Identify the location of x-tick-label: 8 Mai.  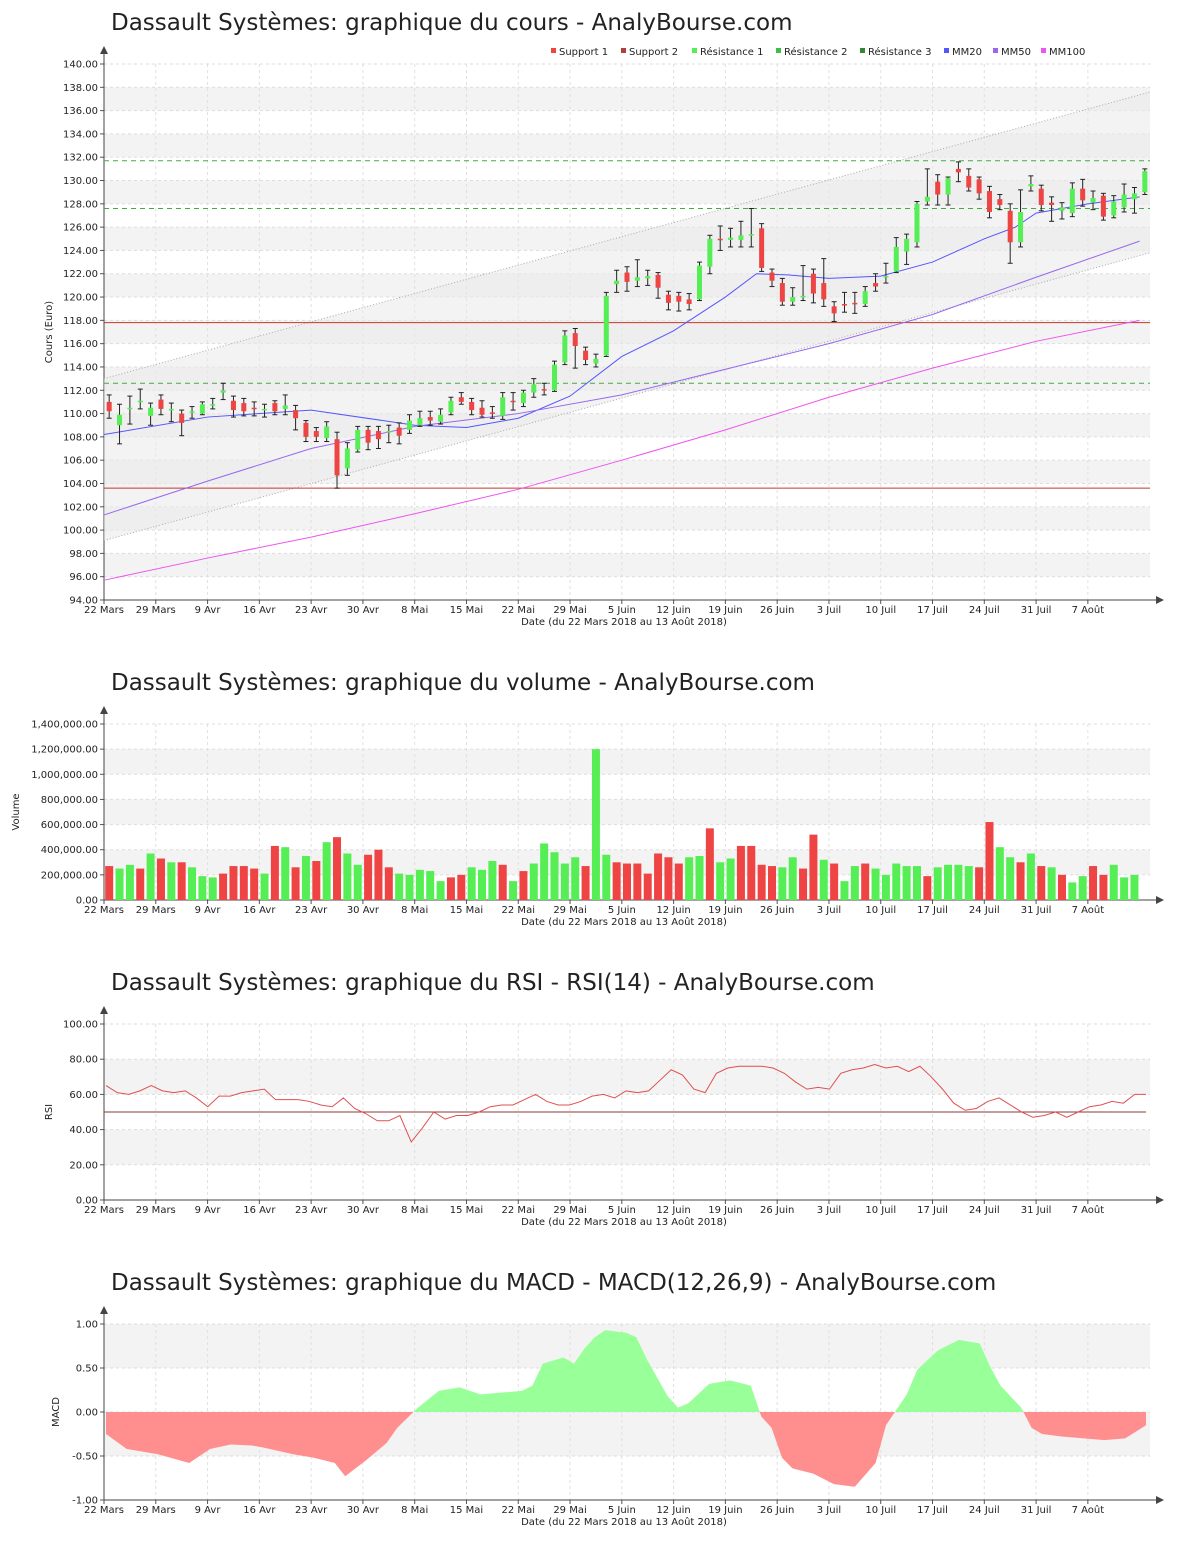
(414, 610).